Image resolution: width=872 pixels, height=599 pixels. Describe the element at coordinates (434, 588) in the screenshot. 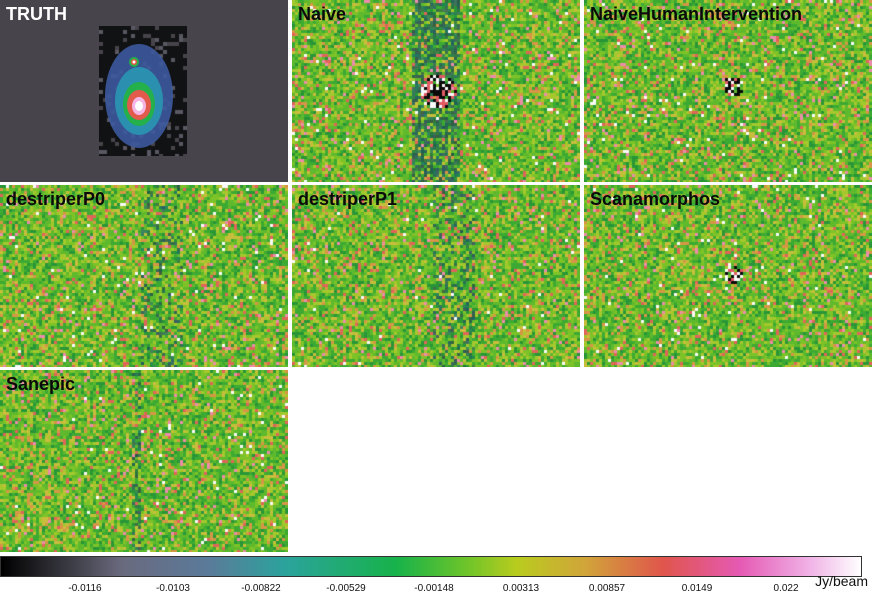

I see `colorbar-tick: -0.00148` at that location.